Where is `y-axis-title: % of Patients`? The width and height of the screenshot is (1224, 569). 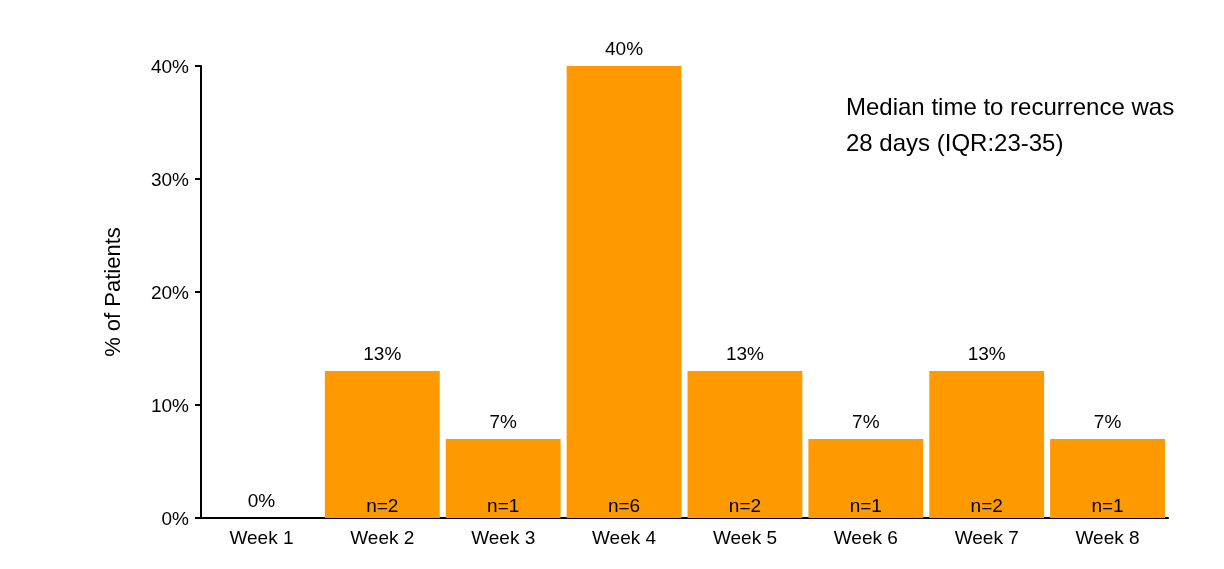
y-axis-title: % of Patients is located at coordinates (112, 292).